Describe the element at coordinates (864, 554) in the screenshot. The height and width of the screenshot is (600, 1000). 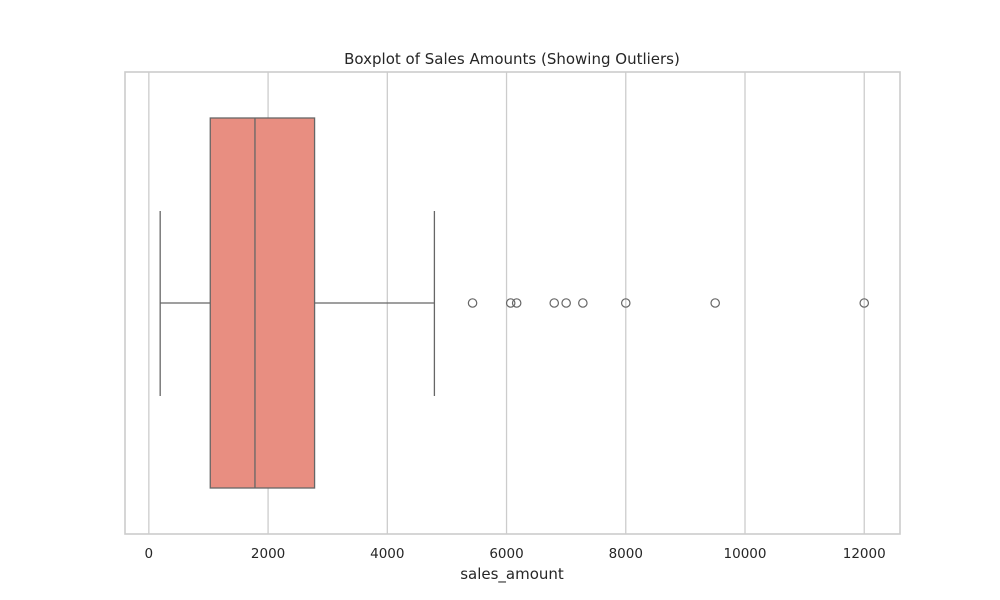
I see `x-tick-label-12000: 12000` at that location.